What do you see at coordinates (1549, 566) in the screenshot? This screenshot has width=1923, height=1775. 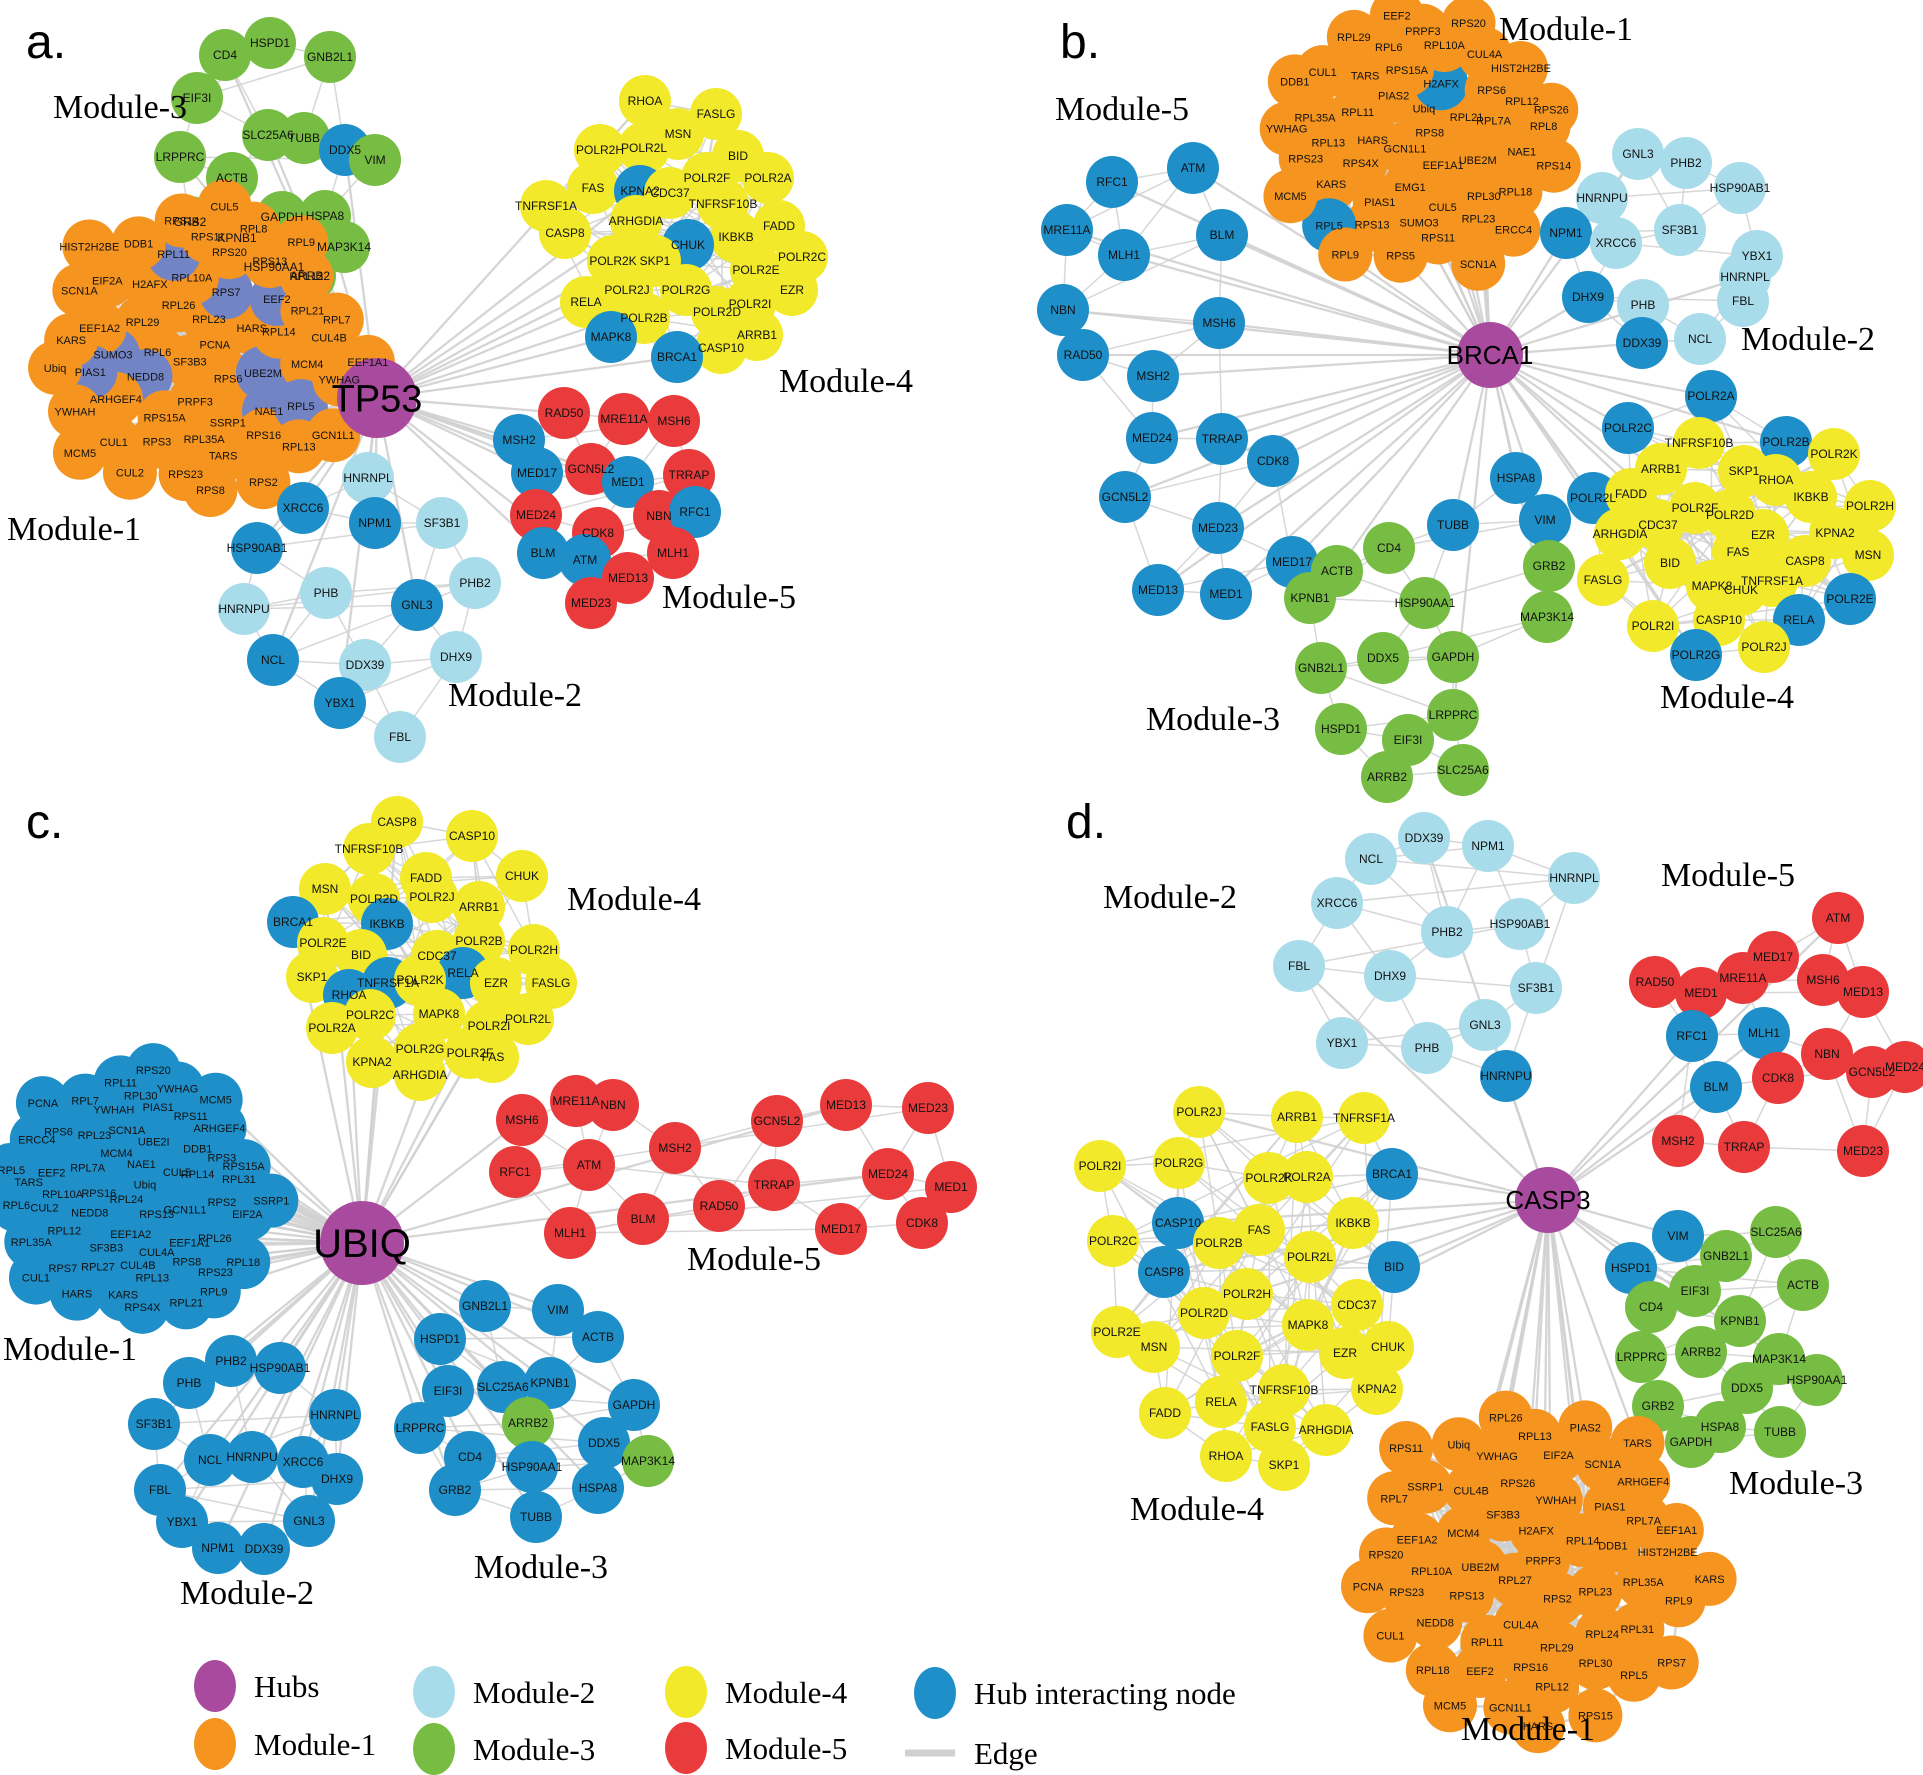 I see `node-GRB2` at bounding box center [1549, 566].